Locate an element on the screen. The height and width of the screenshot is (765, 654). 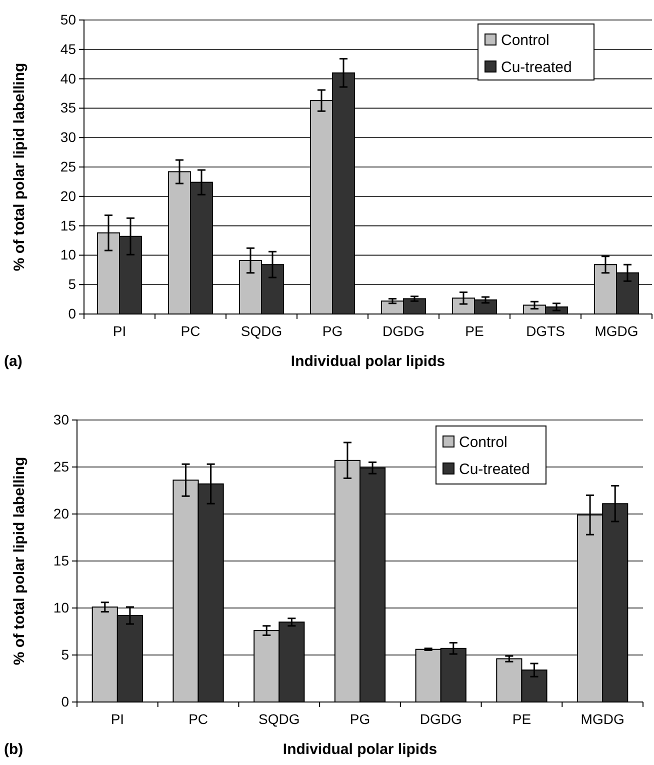
text: (b) is located at coordinates (14, 749).